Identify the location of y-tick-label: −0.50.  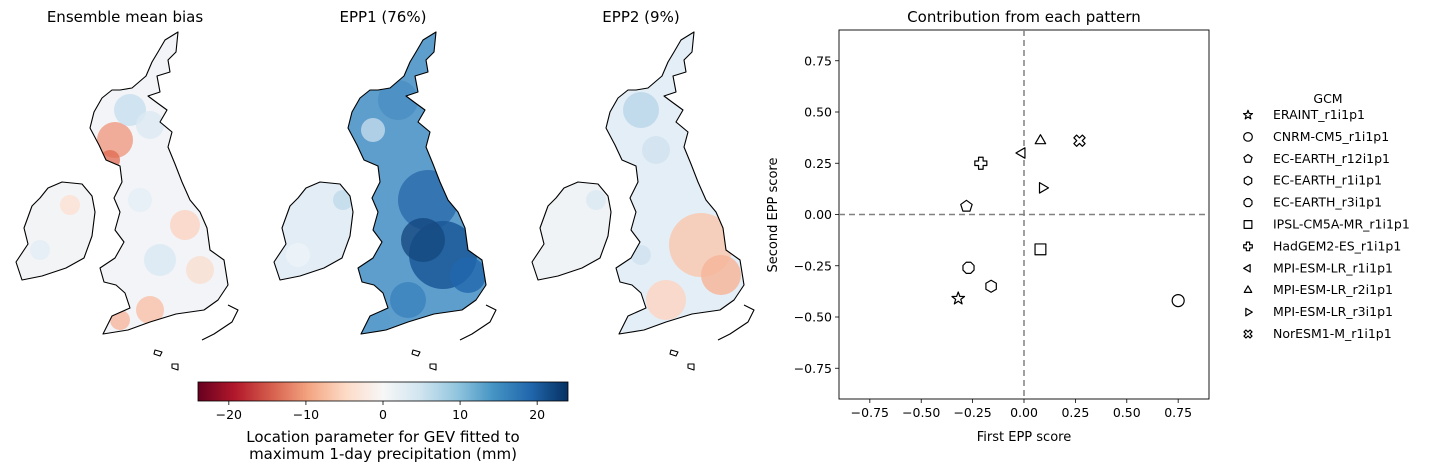
(813, 317).